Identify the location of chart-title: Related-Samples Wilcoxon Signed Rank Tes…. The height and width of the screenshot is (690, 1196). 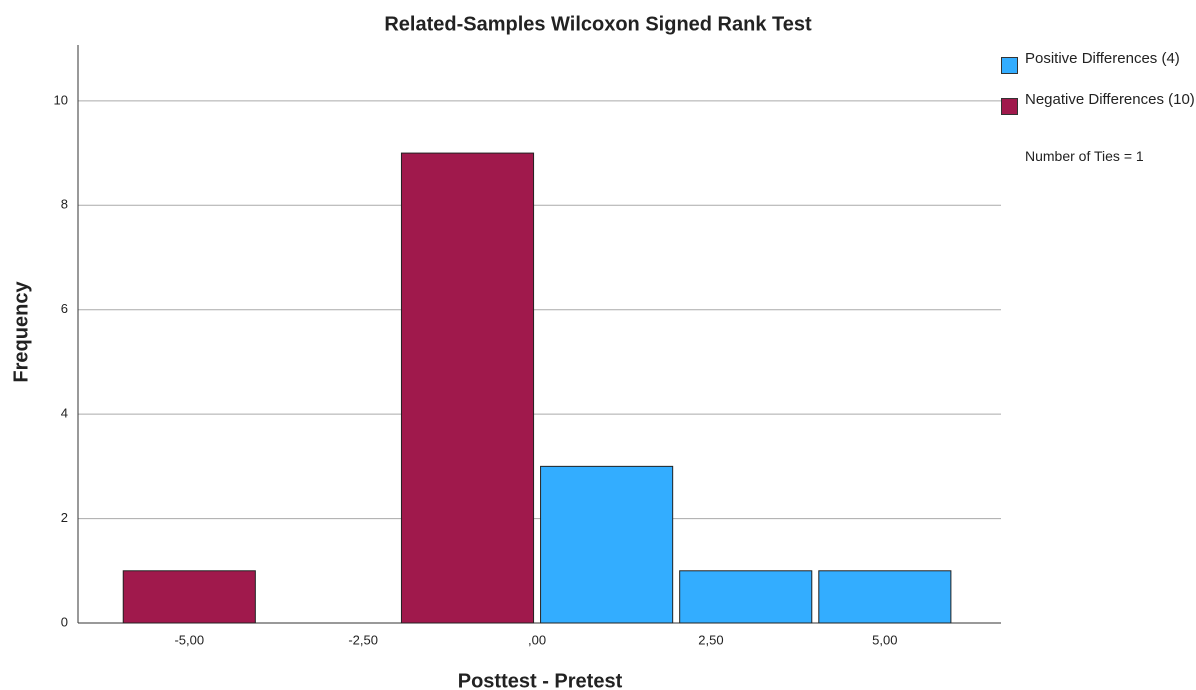
(598, 24).